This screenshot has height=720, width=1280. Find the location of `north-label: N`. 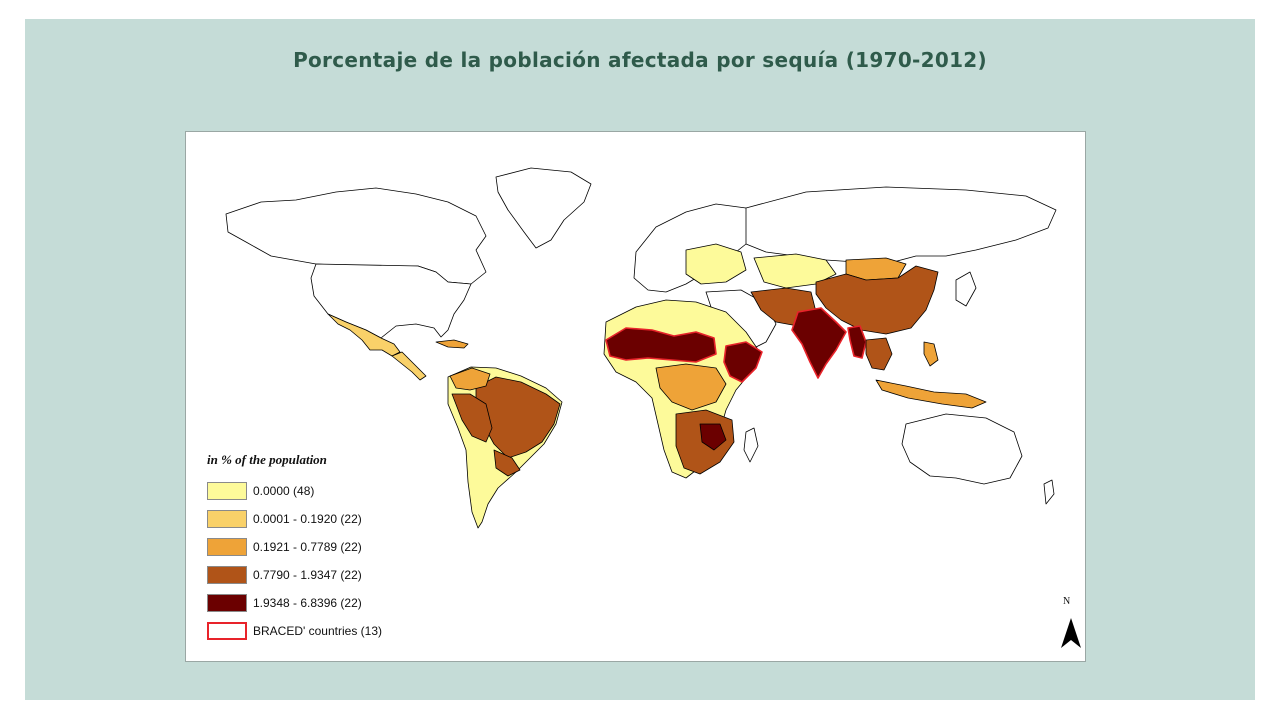

north-label: N is located at coordinates (1067, 601).